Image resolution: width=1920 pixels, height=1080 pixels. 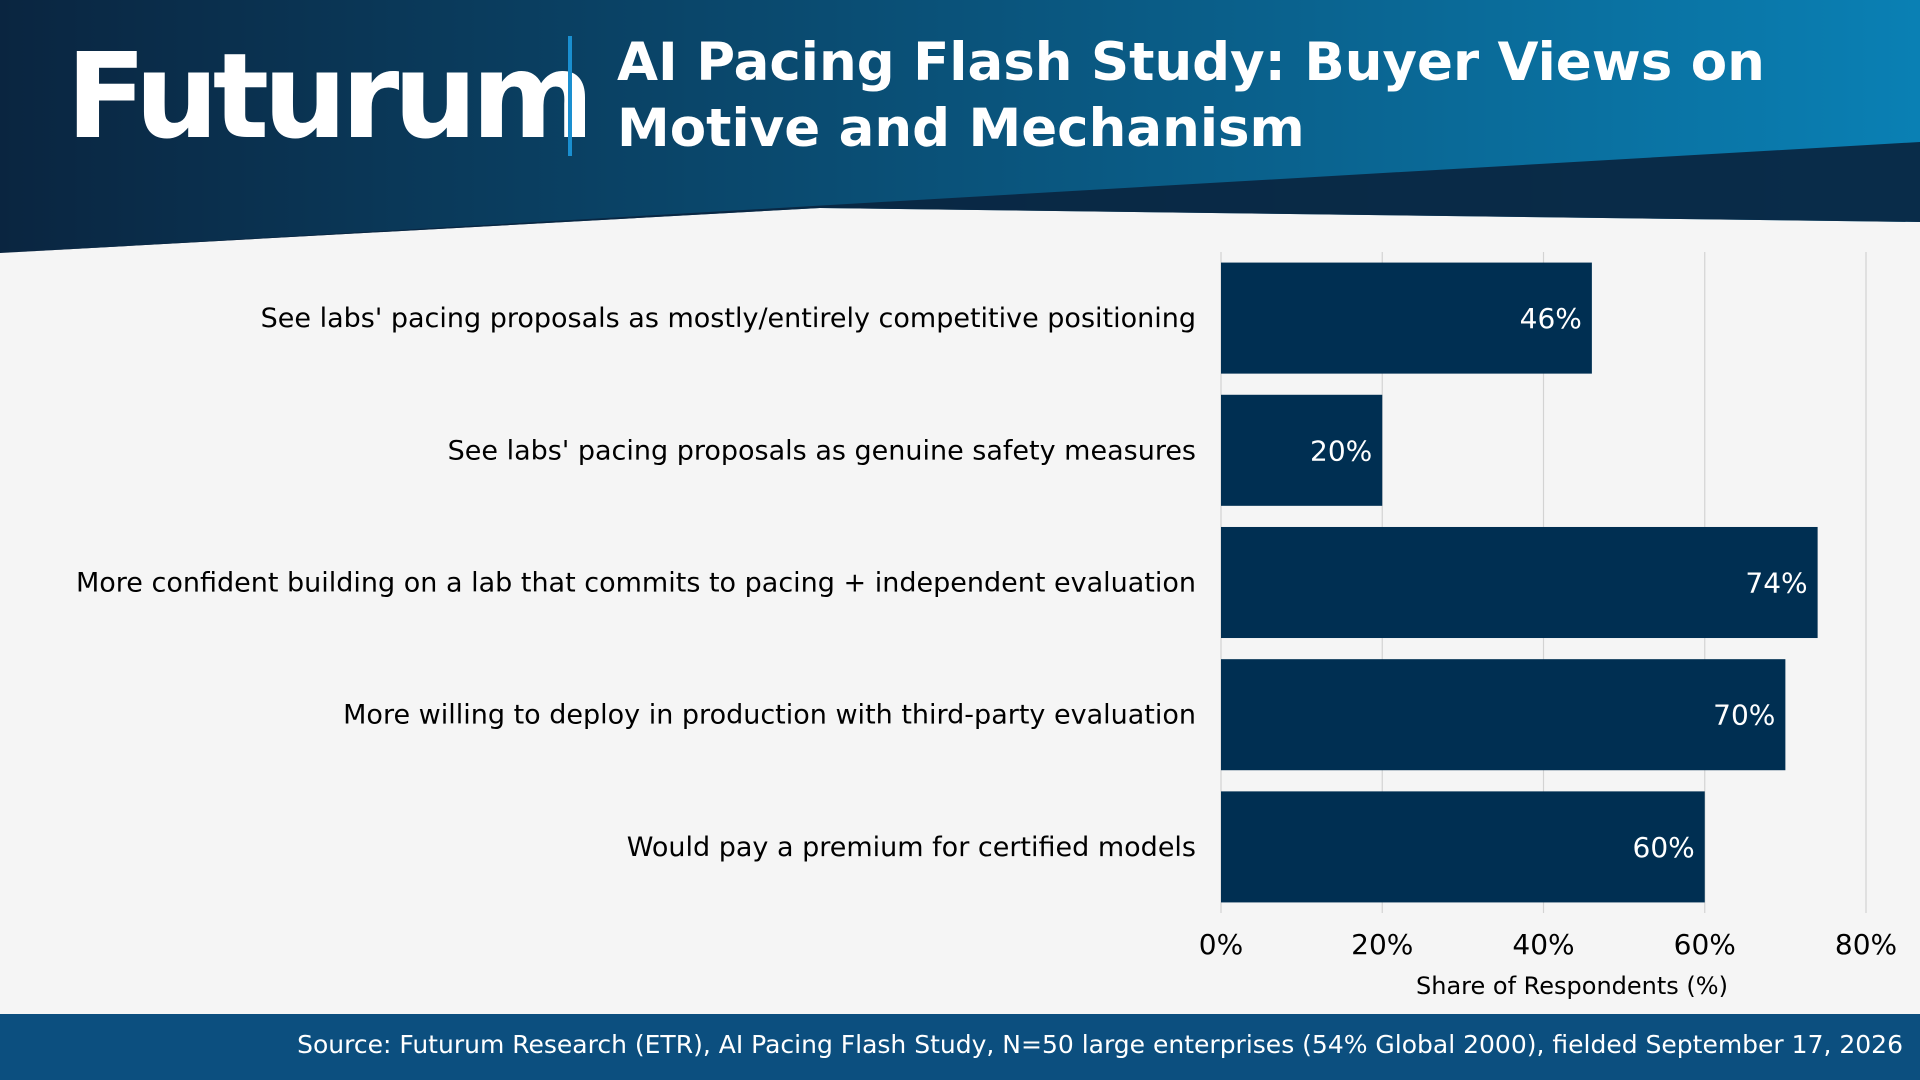 What do you see at coordinates (1705, 944) in the screenshot?
I see `x-tick-label: 60%` at bounding box center [1705, 944].